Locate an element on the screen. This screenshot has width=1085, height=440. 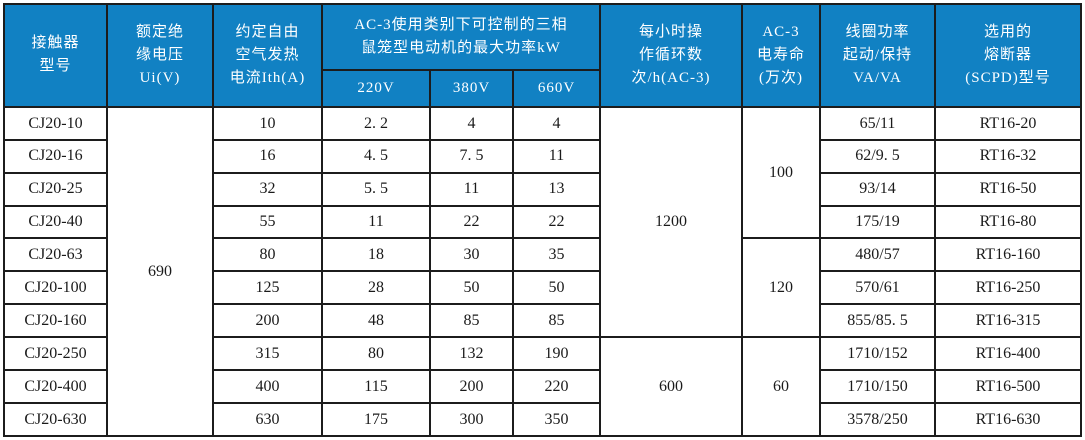
p220-cell: 28 is located at coordinates (376, 288).